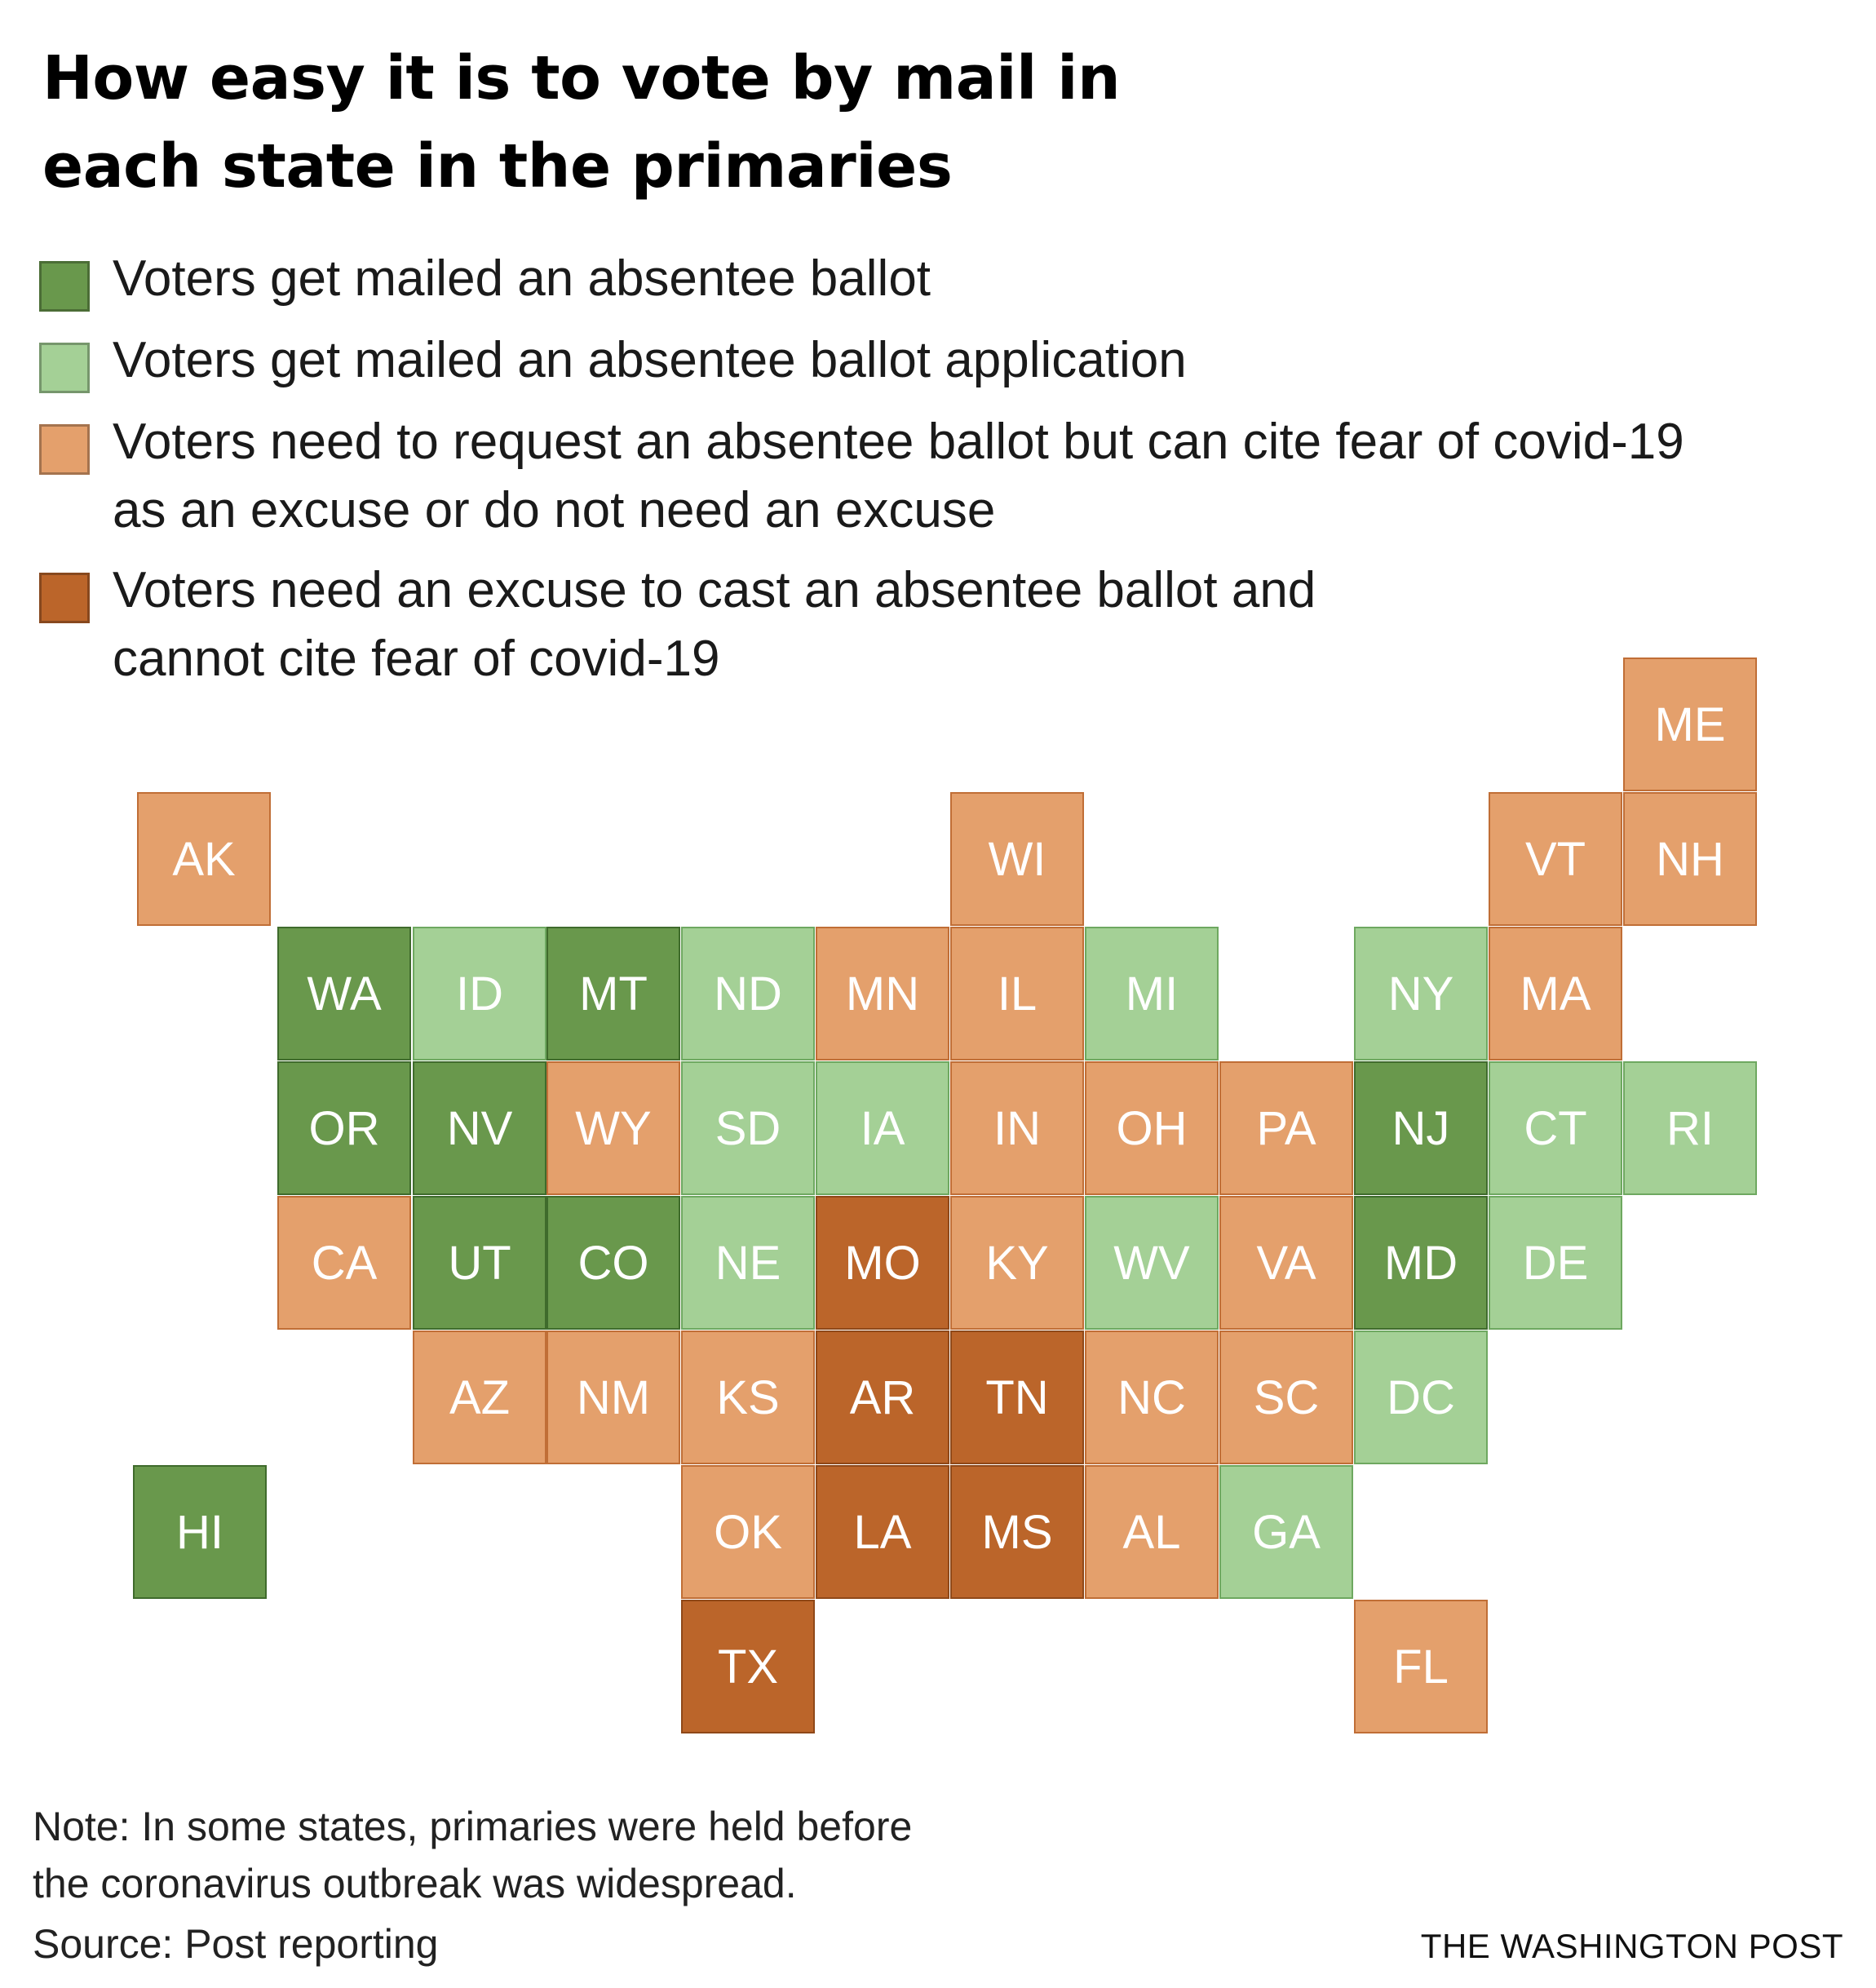  I want to click on state-tile-va: VA, so click(1286, 1263).